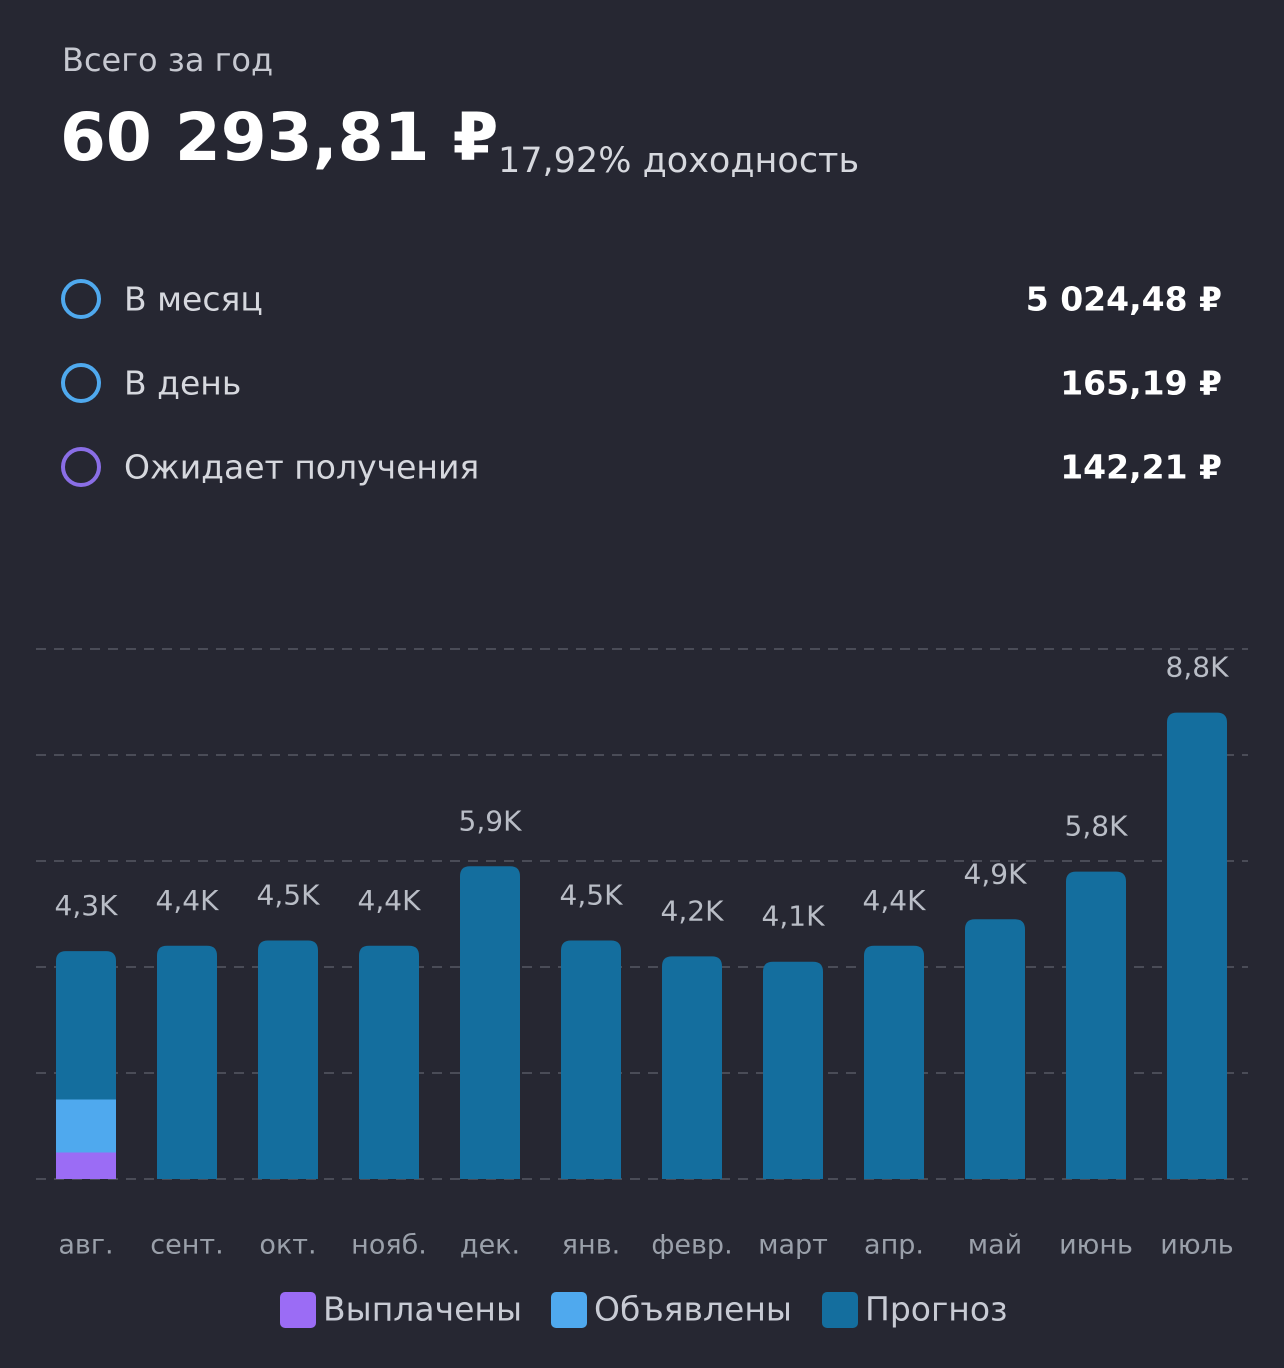  I want to click on value-label: 4,2K, so click(693, 910).